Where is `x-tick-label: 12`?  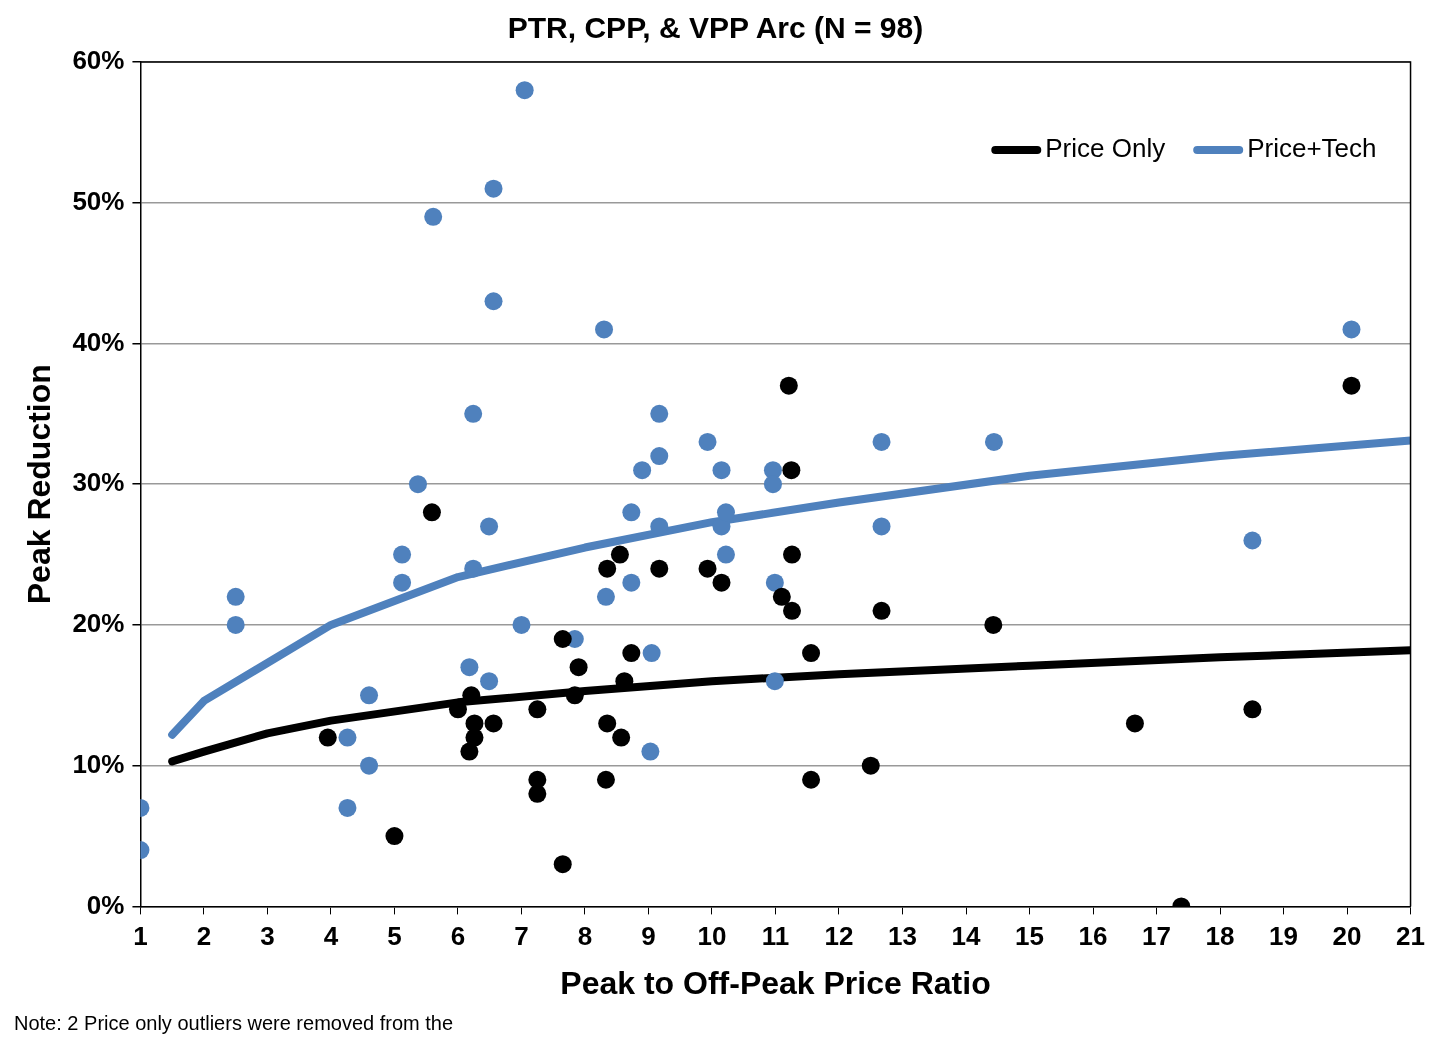
x-tick-label: 12 is located at coordinates (839, 936).